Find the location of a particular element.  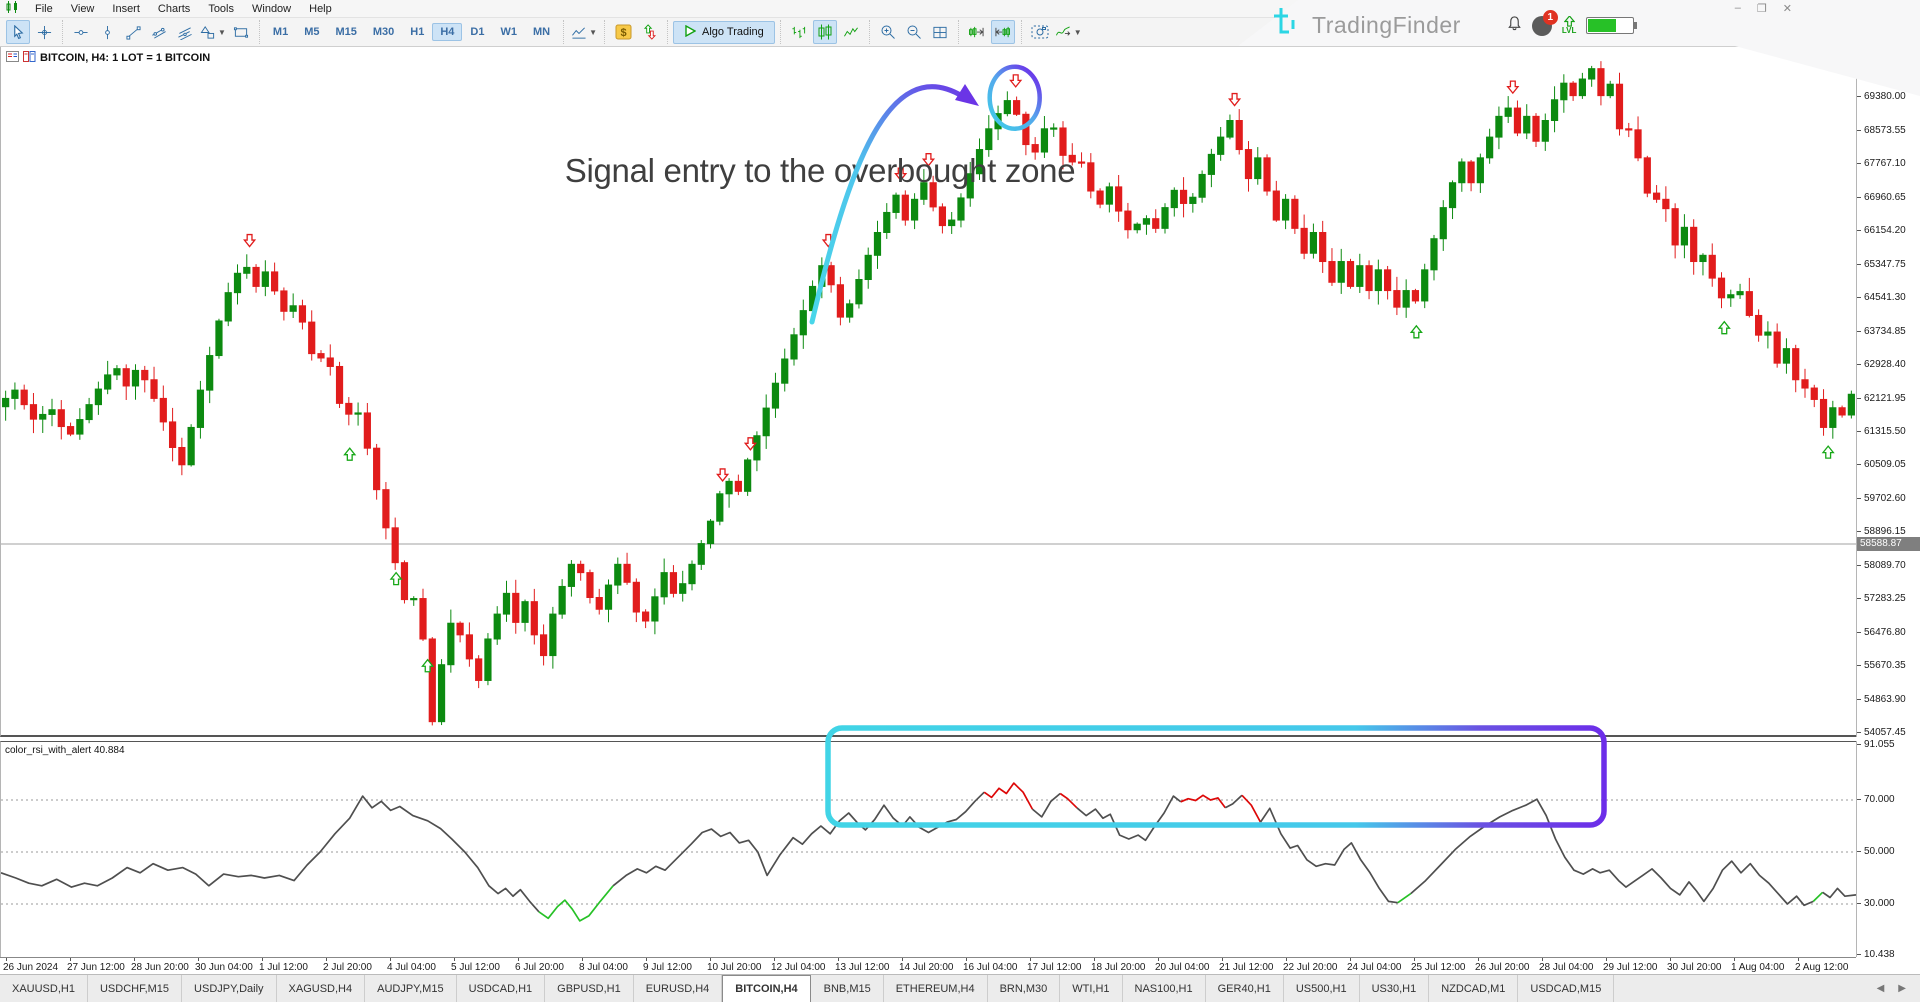

screenshot-button is located at coordinates (1040, 32).